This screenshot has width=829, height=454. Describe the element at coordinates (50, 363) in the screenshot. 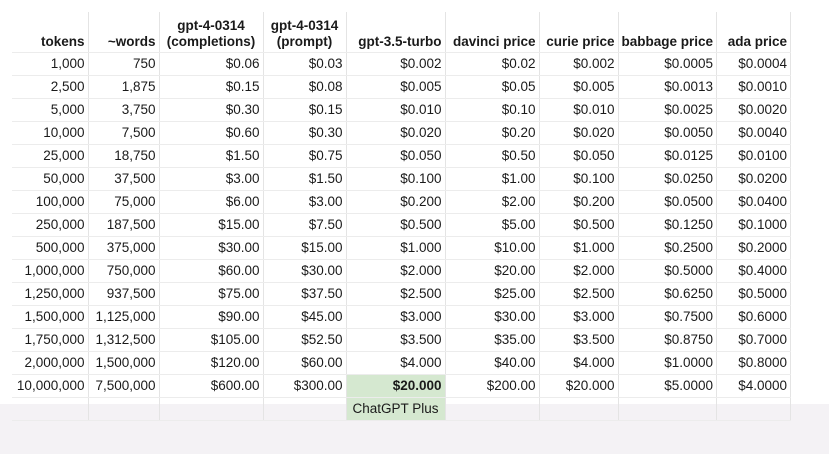

I see `cell-tokens: 2,000,000` at that location.